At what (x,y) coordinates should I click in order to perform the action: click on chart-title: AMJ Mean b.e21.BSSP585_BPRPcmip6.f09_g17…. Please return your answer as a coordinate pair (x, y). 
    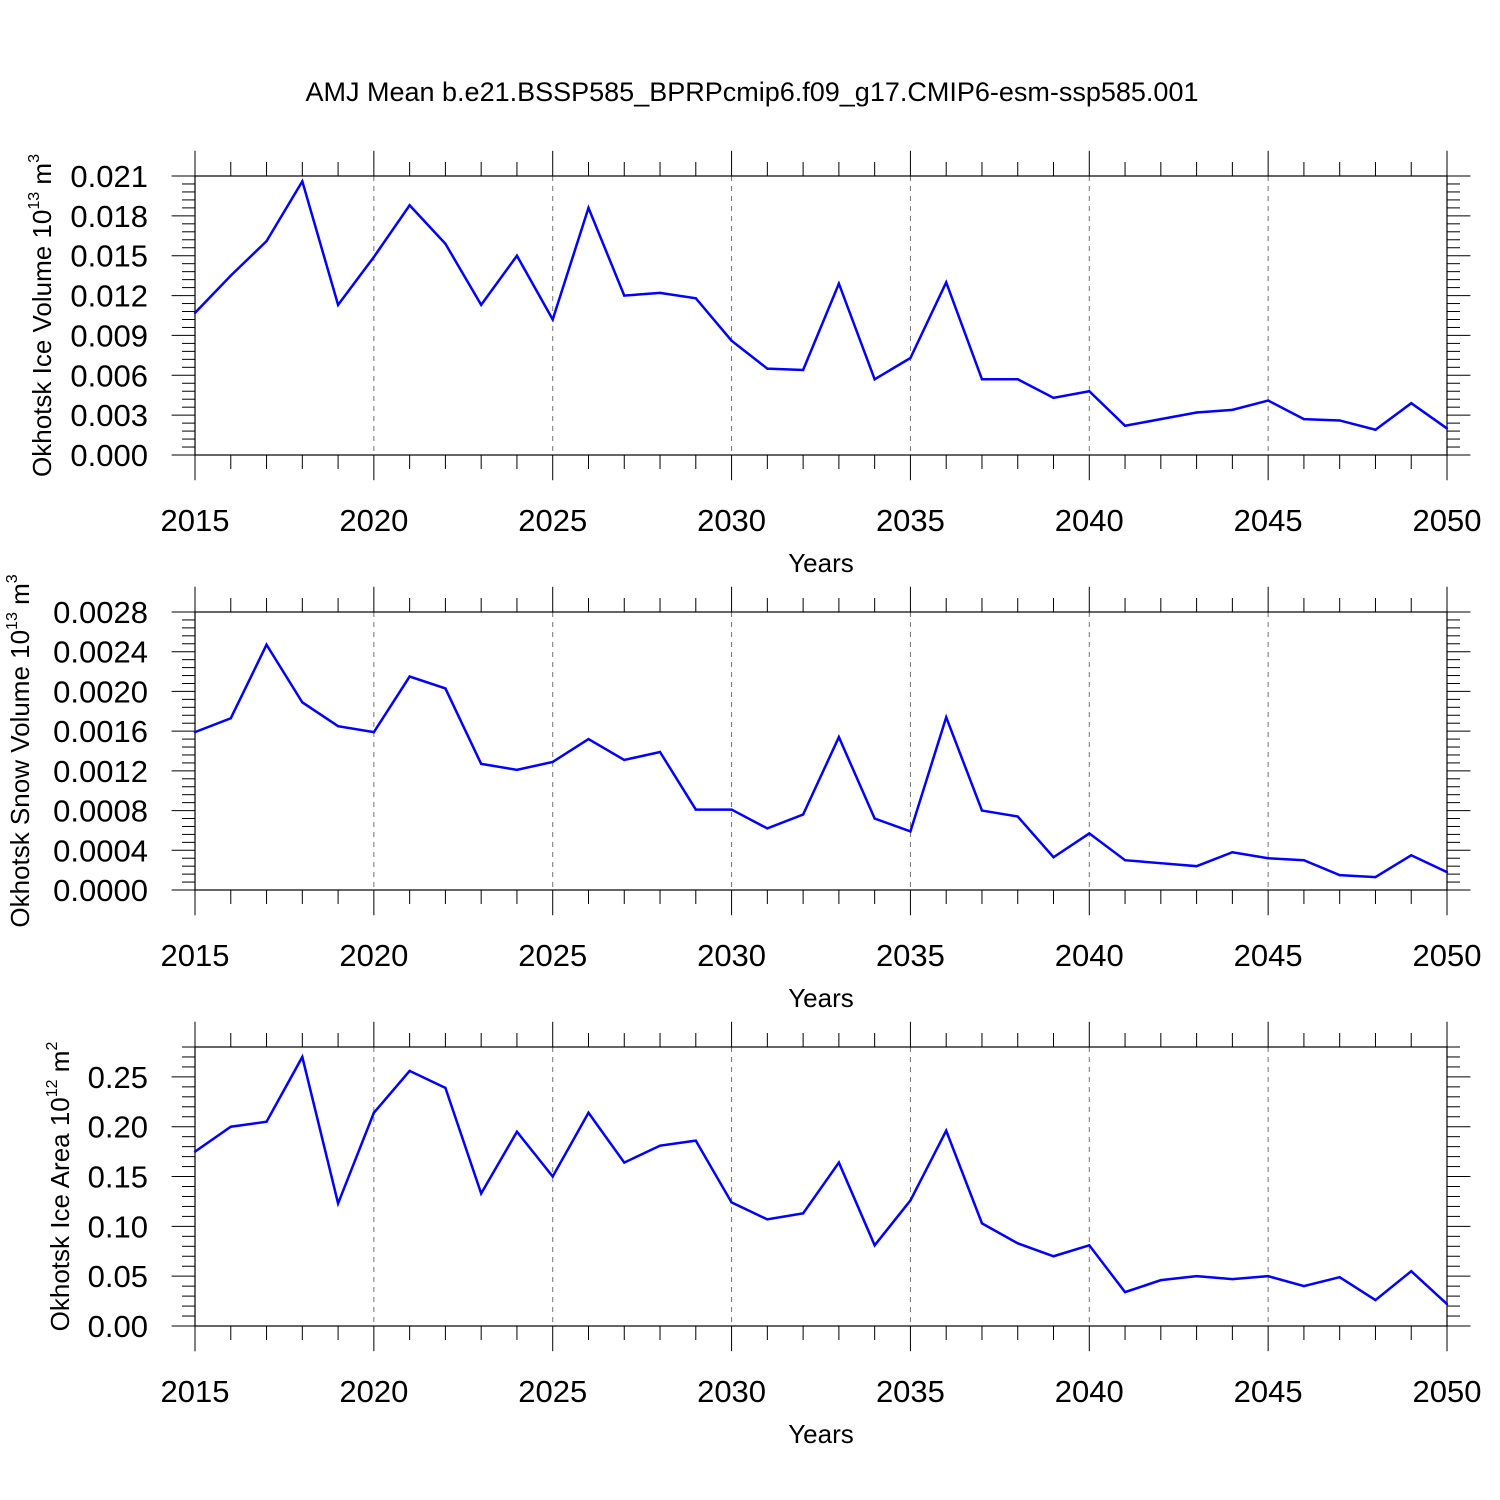
    Looking at the image, I should click on (752, 92).